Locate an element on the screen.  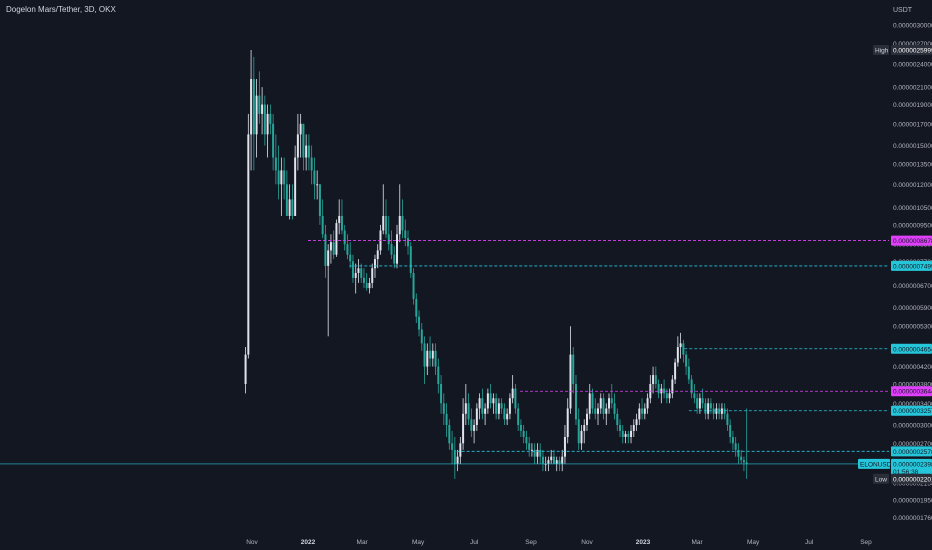
price-tick-label: 0.0000006700 is located at coordinates (912, 286).